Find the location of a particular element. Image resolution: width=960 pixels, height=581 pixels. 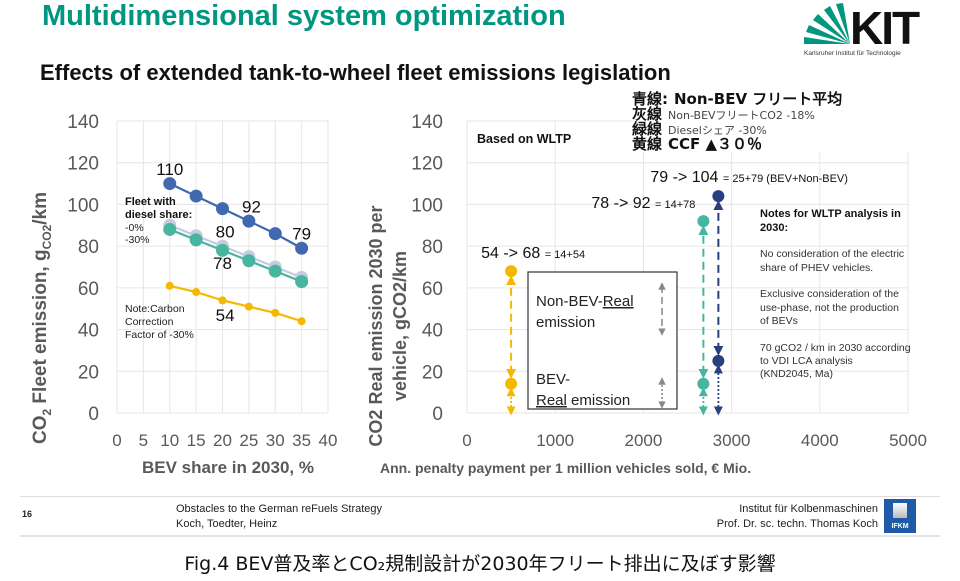

x-tick-label: 3000 is located at coordinates (732, 440).